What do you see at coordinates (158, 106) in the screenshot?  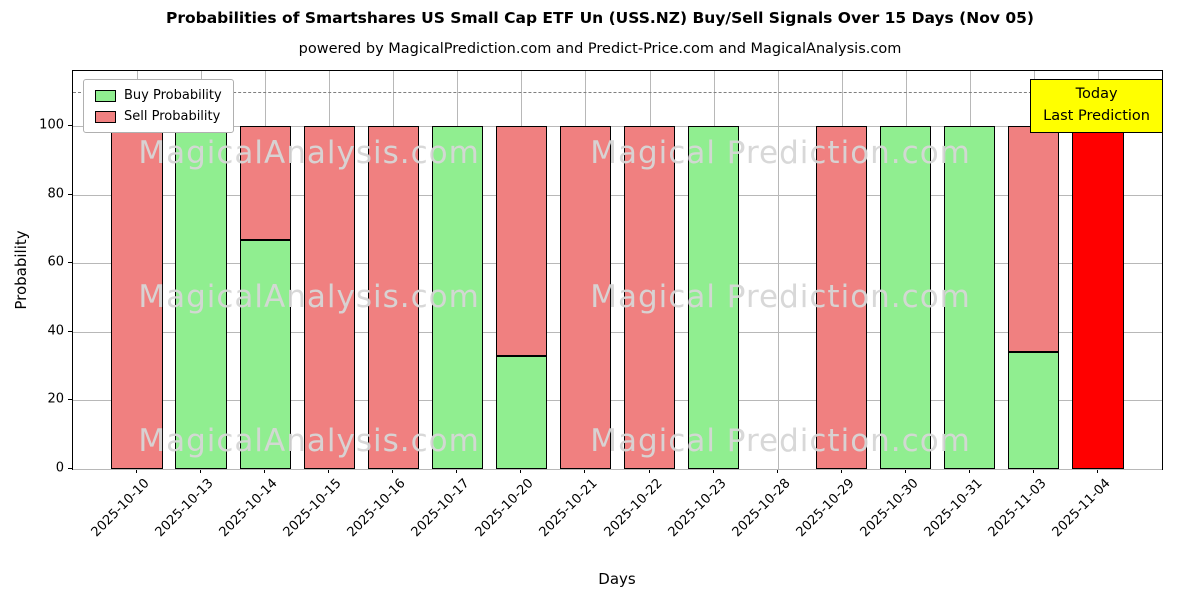 I see `legend: Buy Probability Sell Probability` at bounding box center [158, 106].